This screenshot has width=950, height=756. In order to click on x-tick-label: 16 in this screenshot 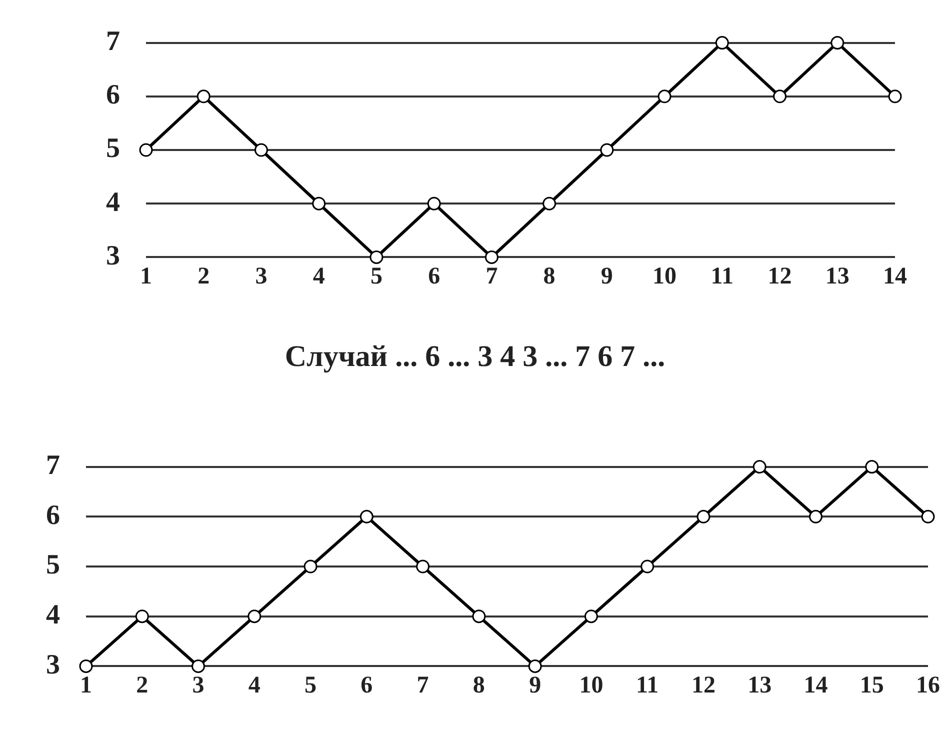, I will do `click(928, 685)`.